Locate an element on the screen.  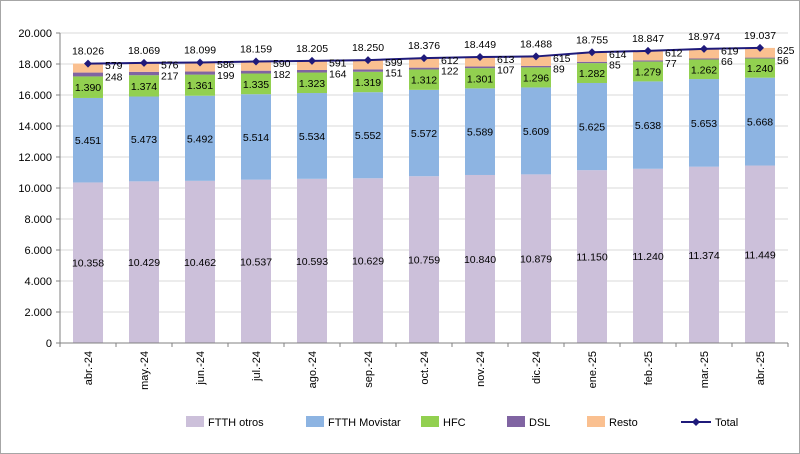
data-label: 613 is located at coordinates (506, 60).